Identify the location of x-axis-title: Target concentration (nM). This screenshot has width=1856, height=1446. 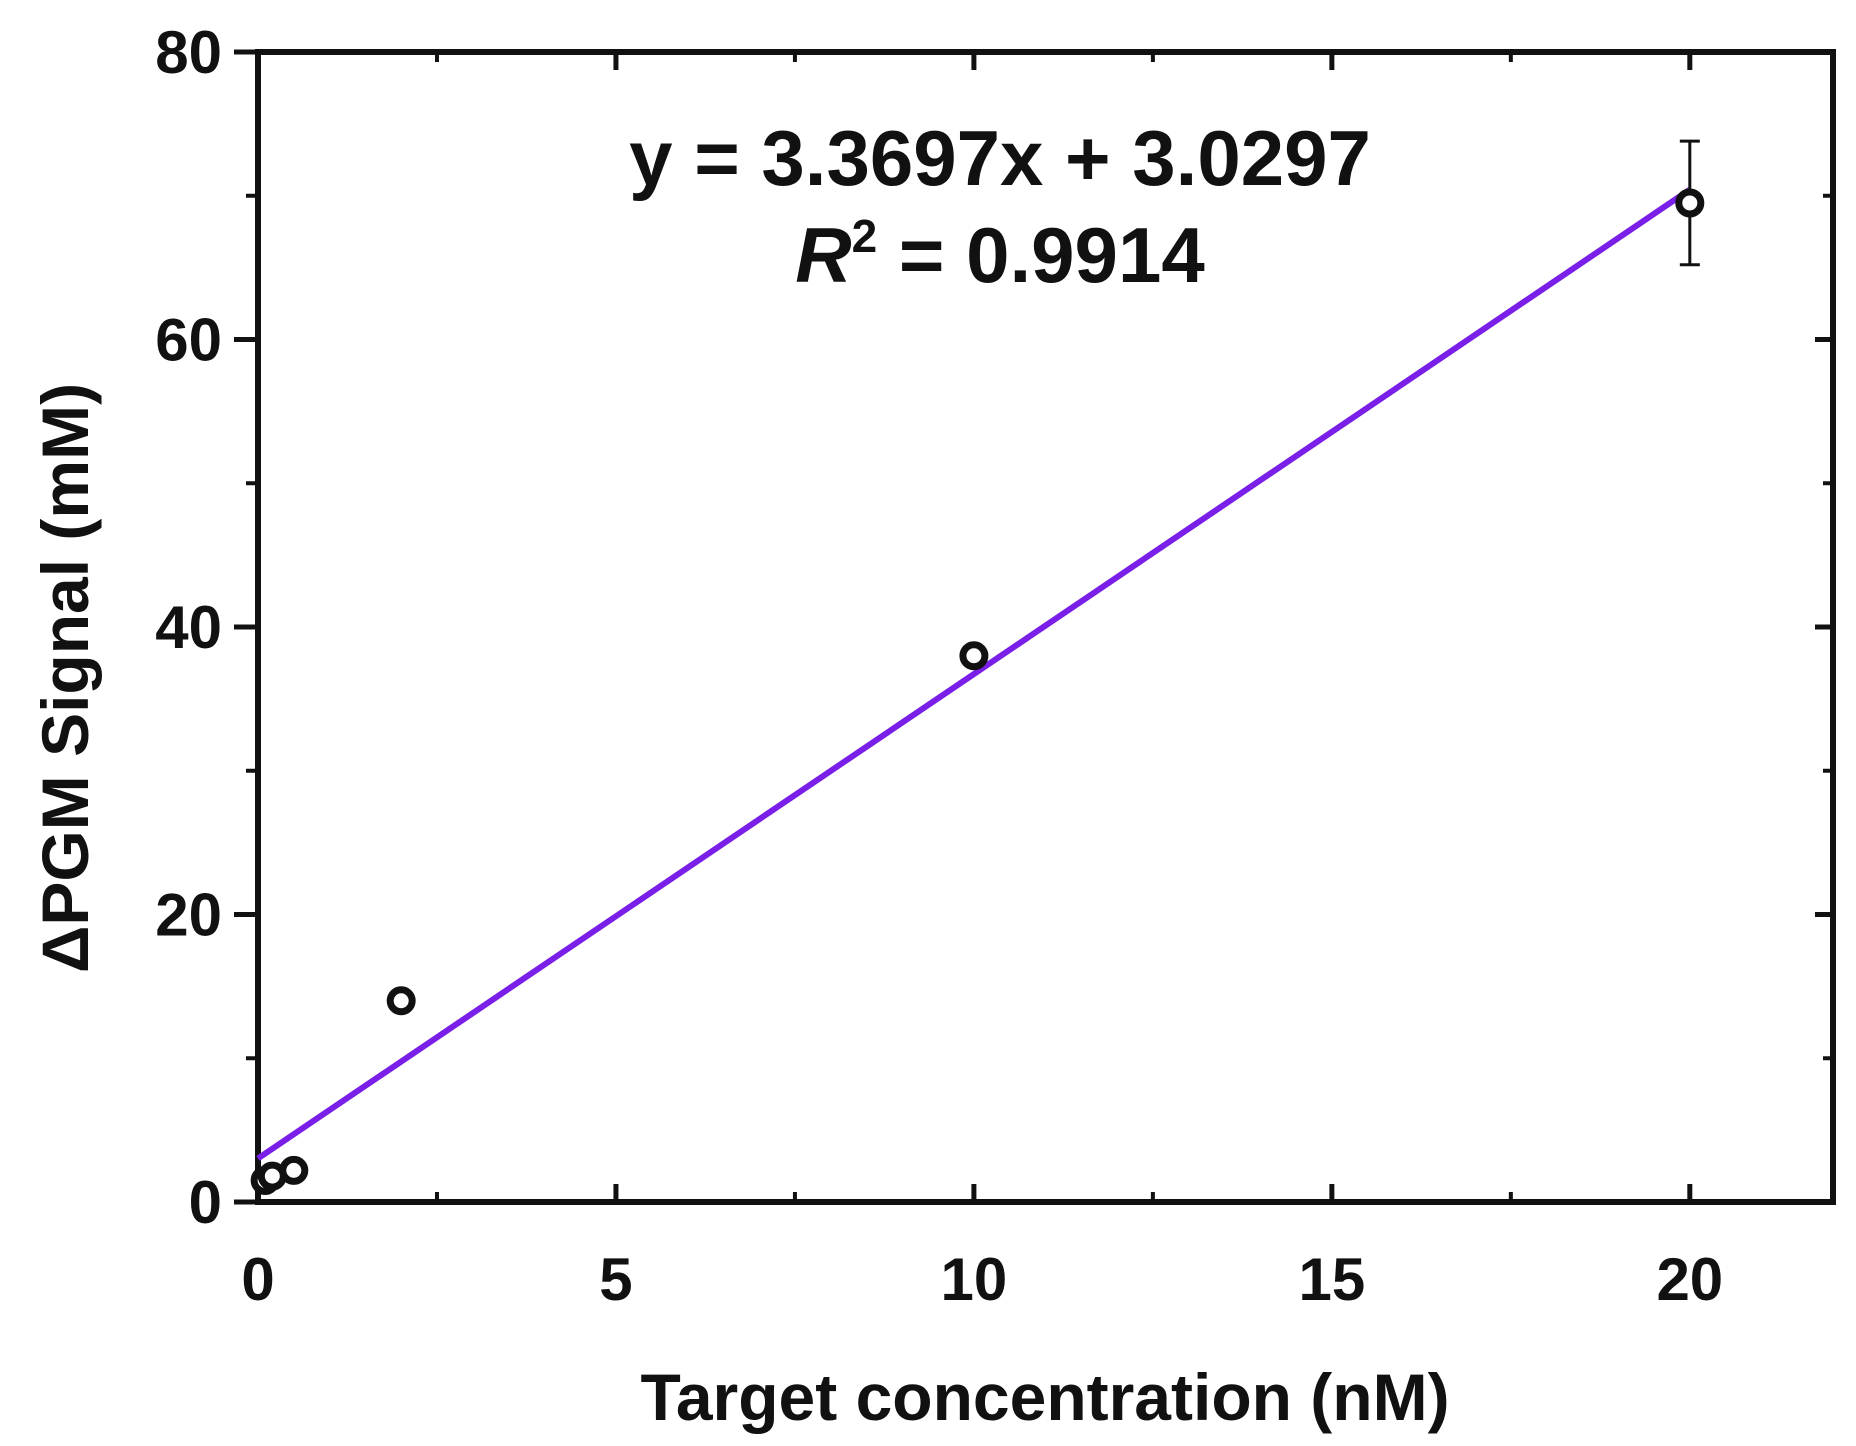
(1044, 1397).